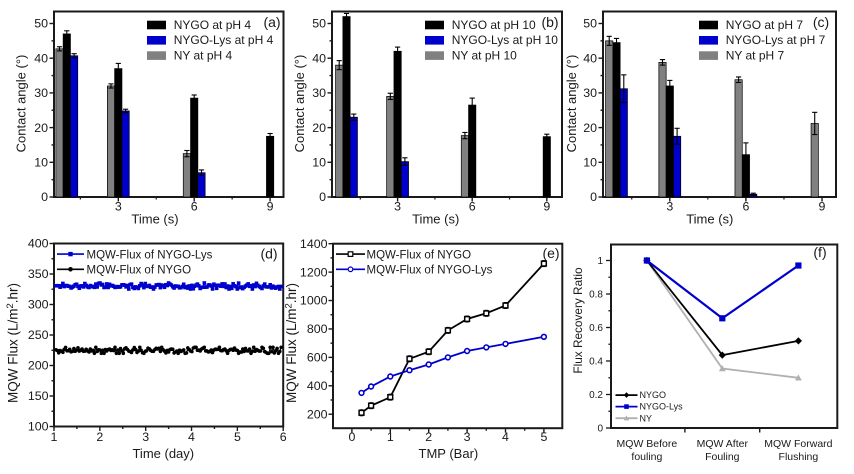  I want to click on svg-text: NY at pH 10, so click(484, 56).